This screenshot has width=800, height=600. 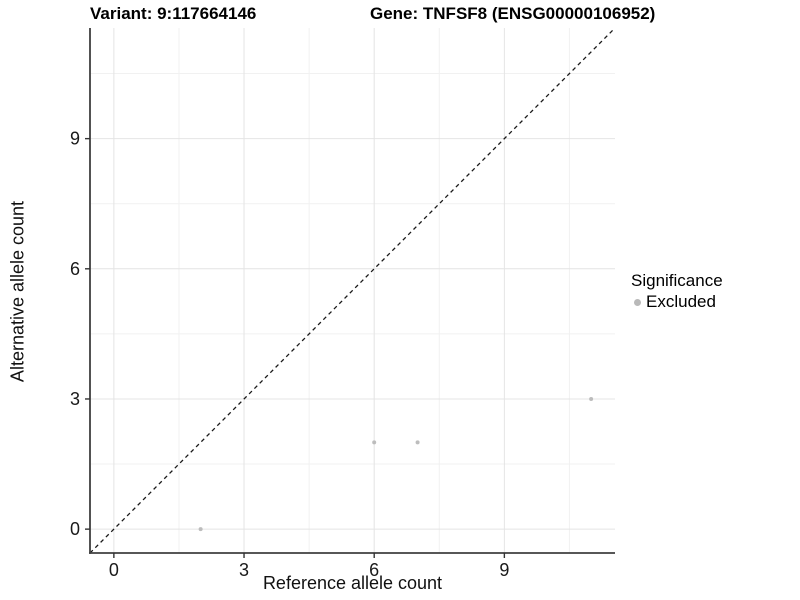 What do you see at coordinates (637, 302) in the screenshot?
I see `excluded-point-icon` at bounding box center [637, 302].